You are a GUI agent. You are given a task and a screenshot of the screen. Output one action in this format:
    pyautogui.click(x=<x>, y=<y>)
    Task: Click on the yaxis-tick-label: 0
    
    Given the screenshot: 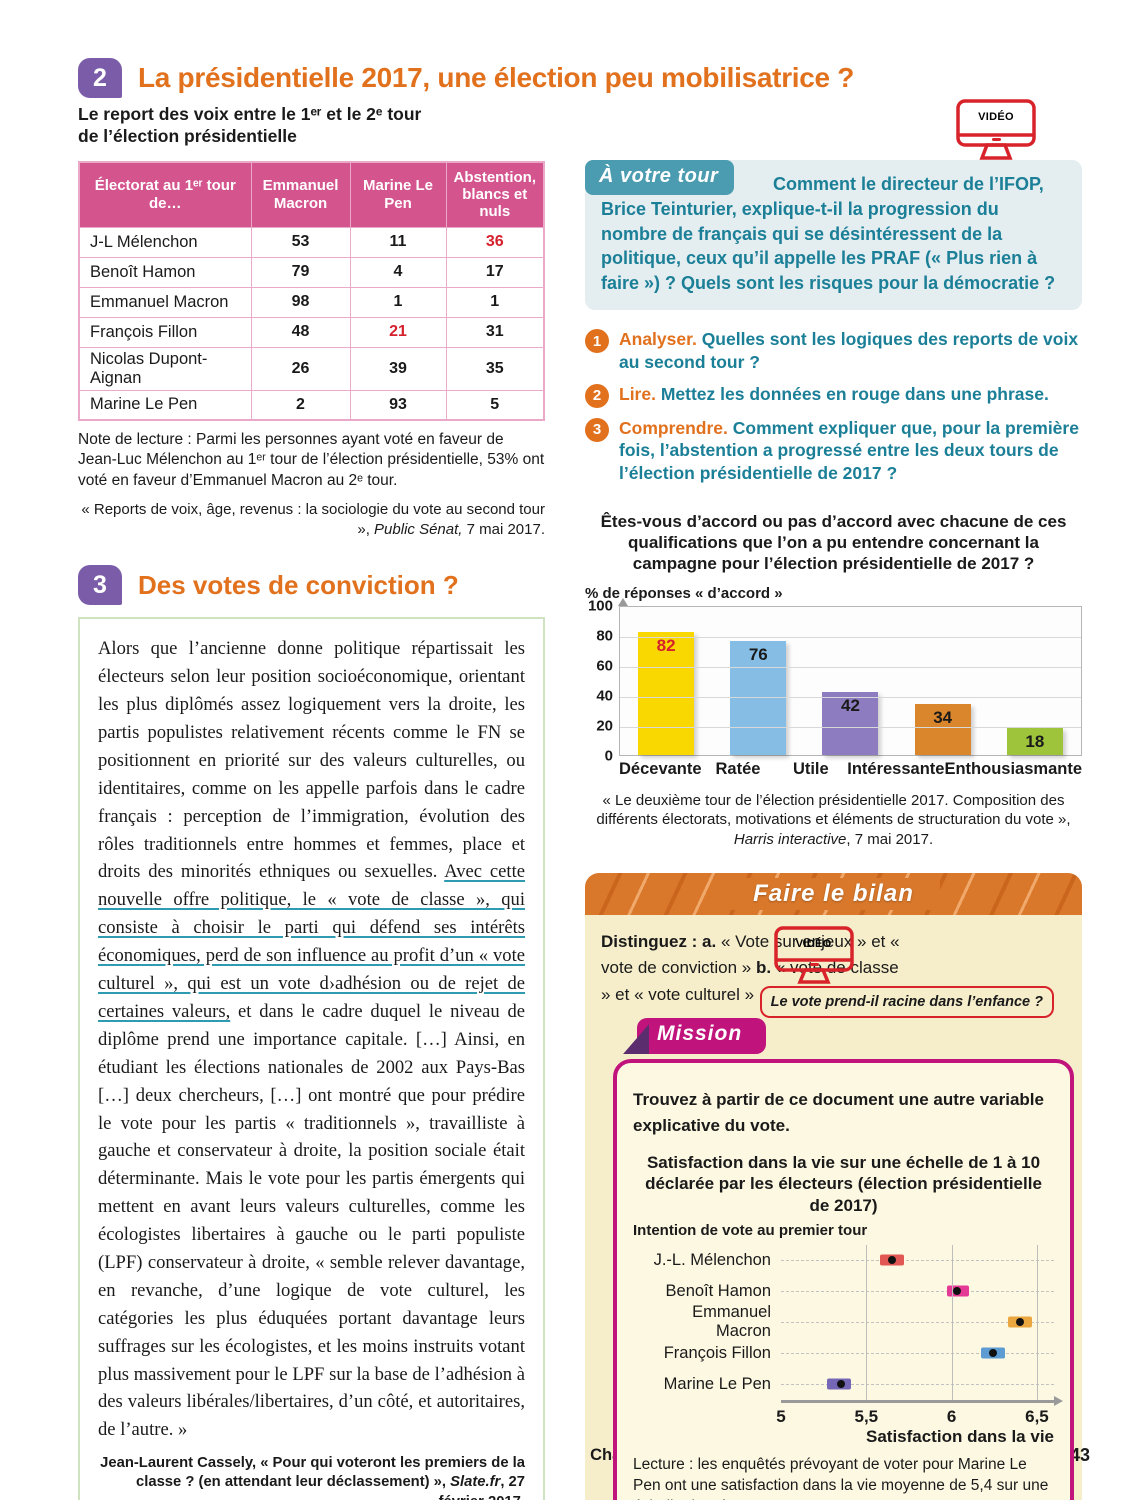 What is the action you would take?
    pyautogui.click(x=608, y=756)
    